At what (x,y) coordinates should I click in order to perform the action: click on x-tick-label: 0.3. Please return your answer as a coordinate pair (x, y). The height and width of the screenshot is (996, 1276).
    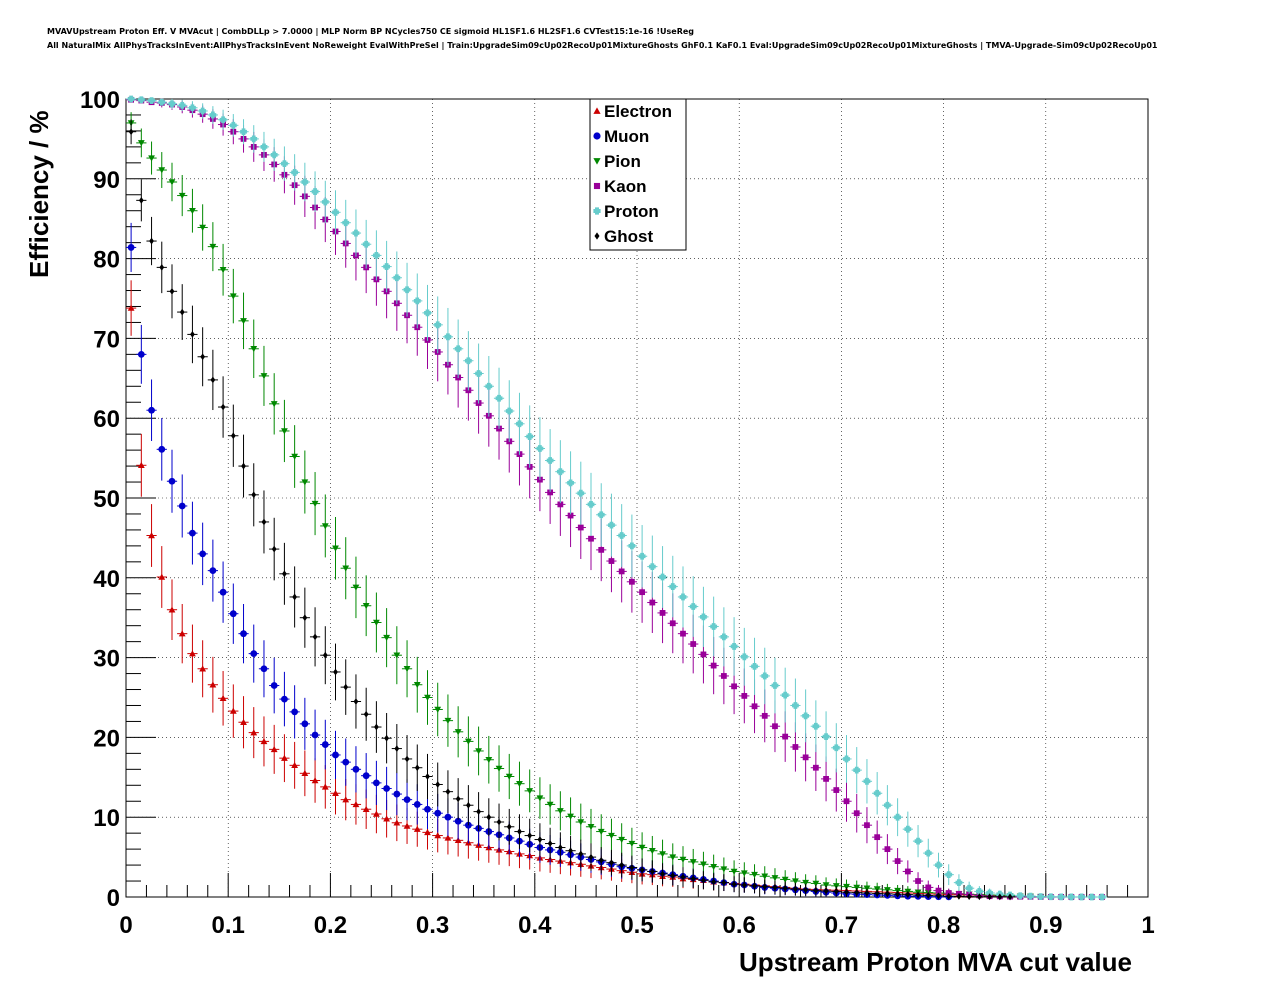
    Looking at the image, I should click on (432, 925).